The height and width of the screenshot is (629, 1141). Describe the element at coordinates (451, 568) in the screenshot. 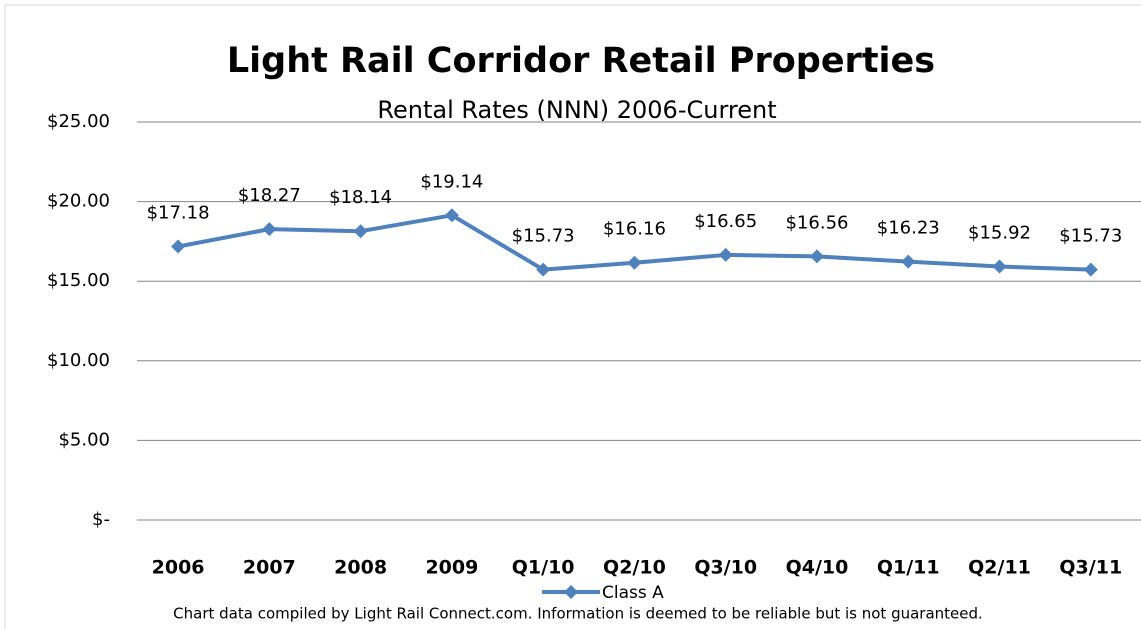

I see `x-tick-label: 2009` at that location.